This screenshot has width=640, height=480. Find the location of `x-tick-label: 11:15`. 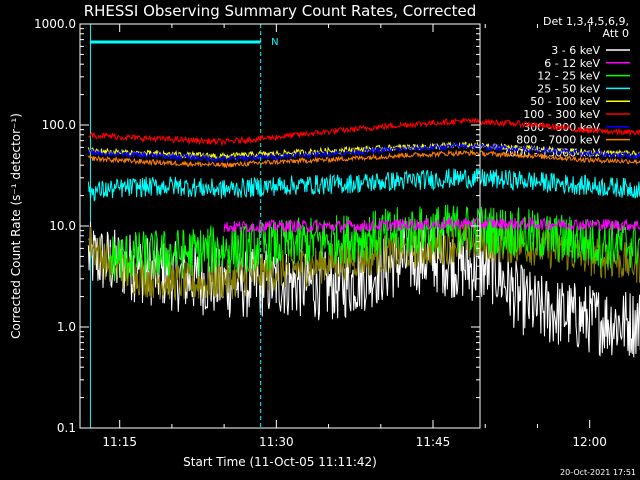

x-tick-label: 11:15 is located at coordinates (119, 442).